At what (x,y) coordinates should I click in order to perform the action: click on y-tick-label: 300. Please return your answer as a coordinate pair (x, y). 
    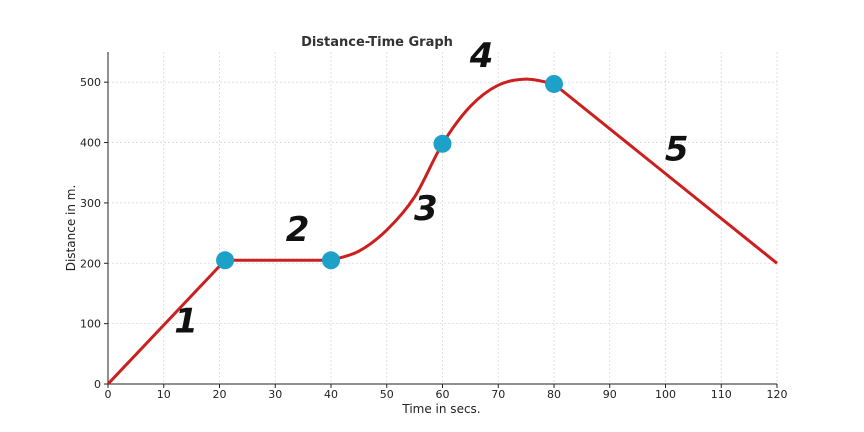
    Looking at the image, I should click on (90, 203).